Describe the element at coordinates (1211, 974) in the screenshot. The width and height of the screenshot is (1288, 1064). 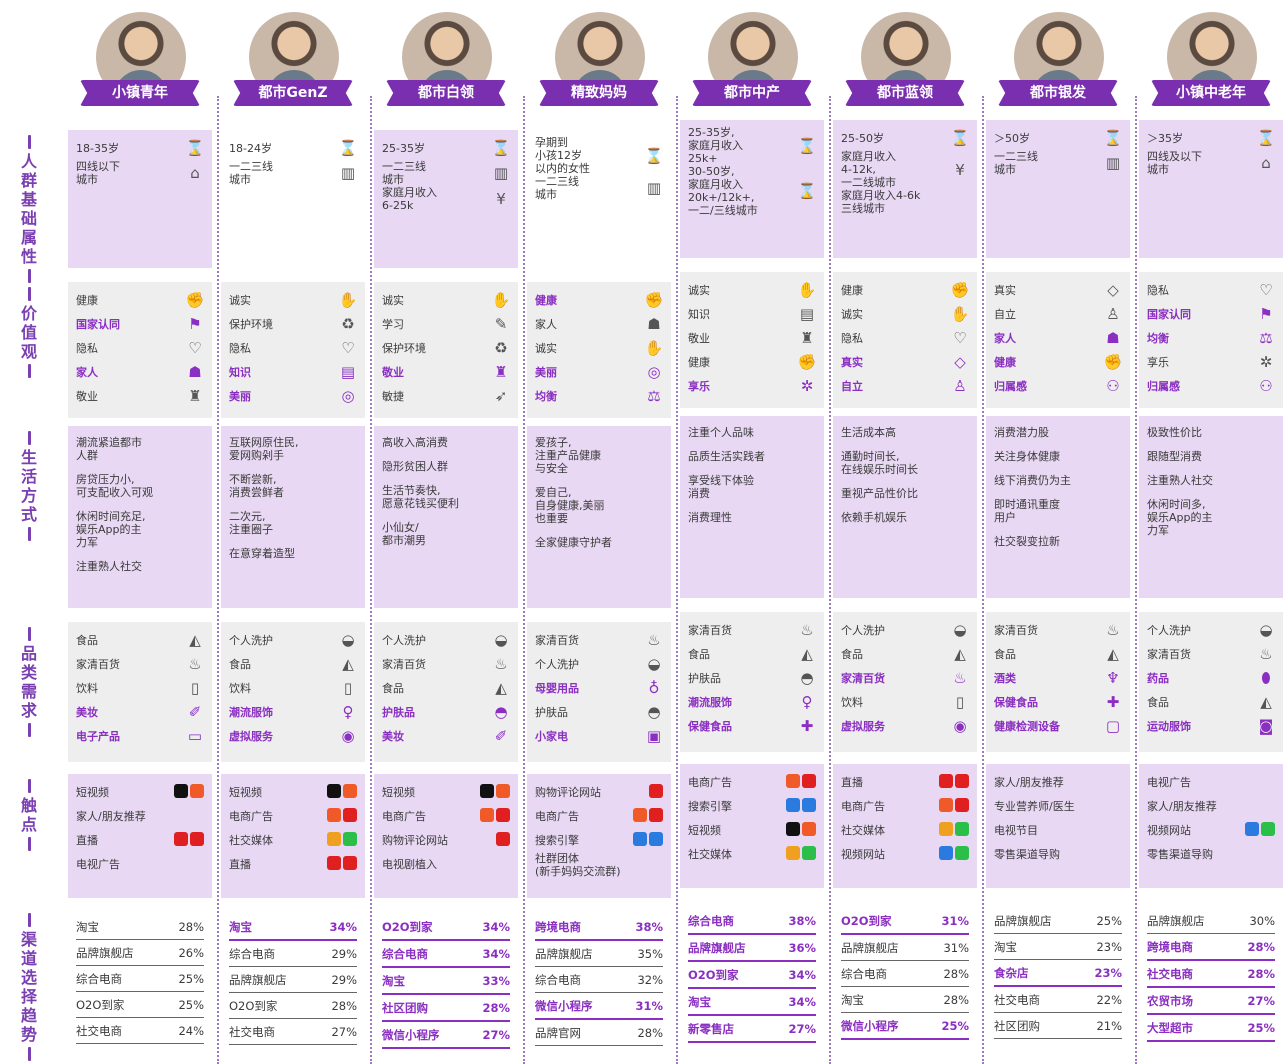
I see `channel-row: 社交电商 28%` at that location.